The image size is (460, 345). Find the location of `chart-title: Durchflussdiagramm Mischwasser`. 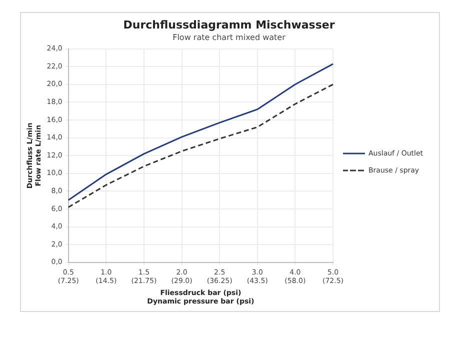

chart-title: Durchflussdiagramm Mischwasser is located at coordinates (229, 25).